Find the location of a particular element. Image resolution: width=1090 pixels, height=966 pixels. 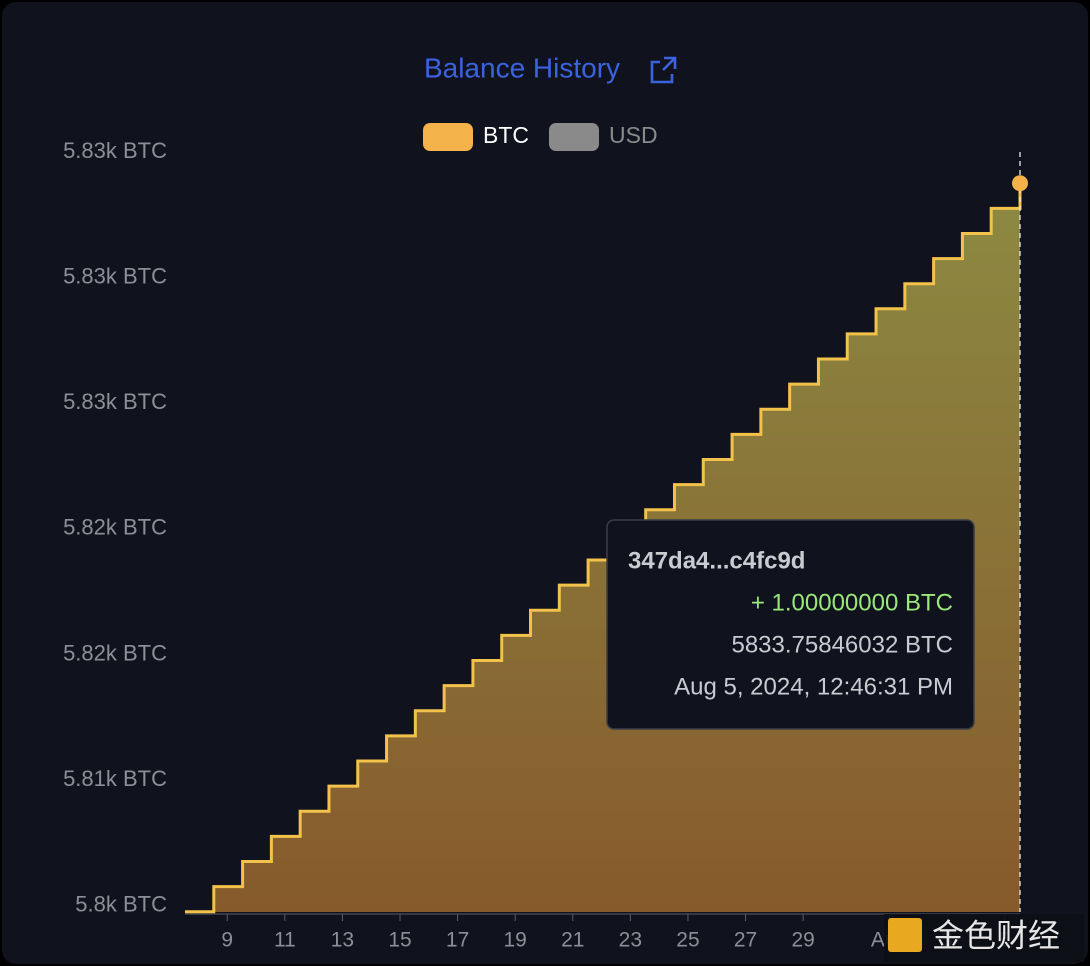

x-tick-label: 19 is located at coordinates (515, 940).